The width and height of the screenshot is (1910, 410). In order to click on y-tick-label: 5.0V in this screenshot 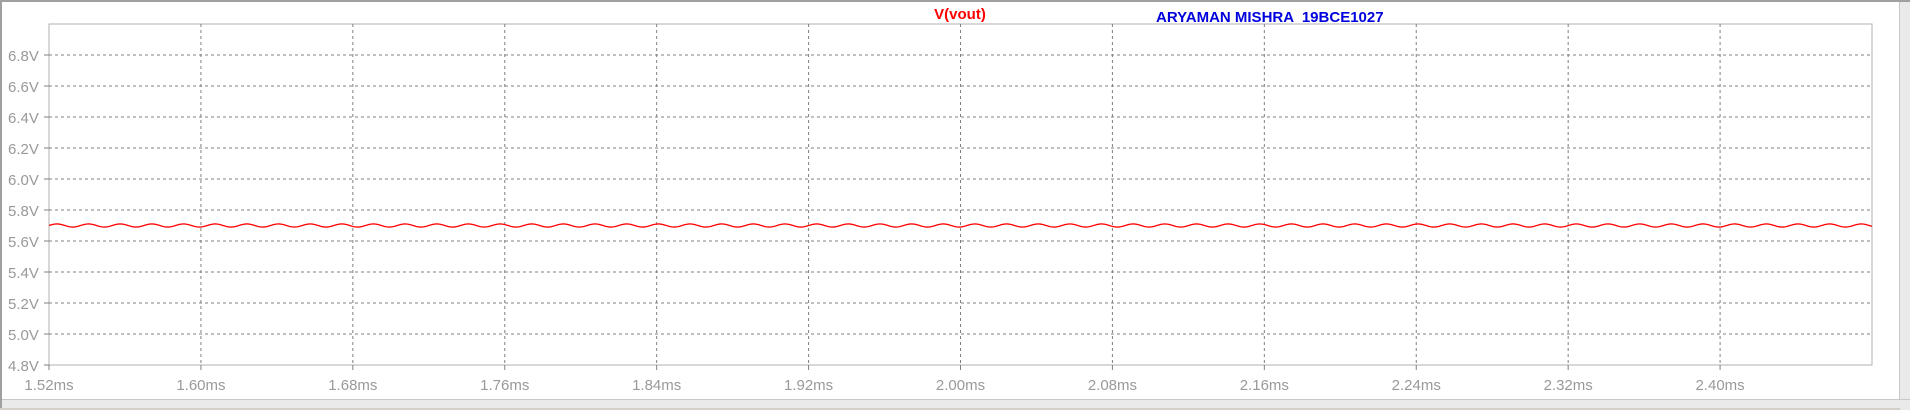, I will do `click(23, 335)`.